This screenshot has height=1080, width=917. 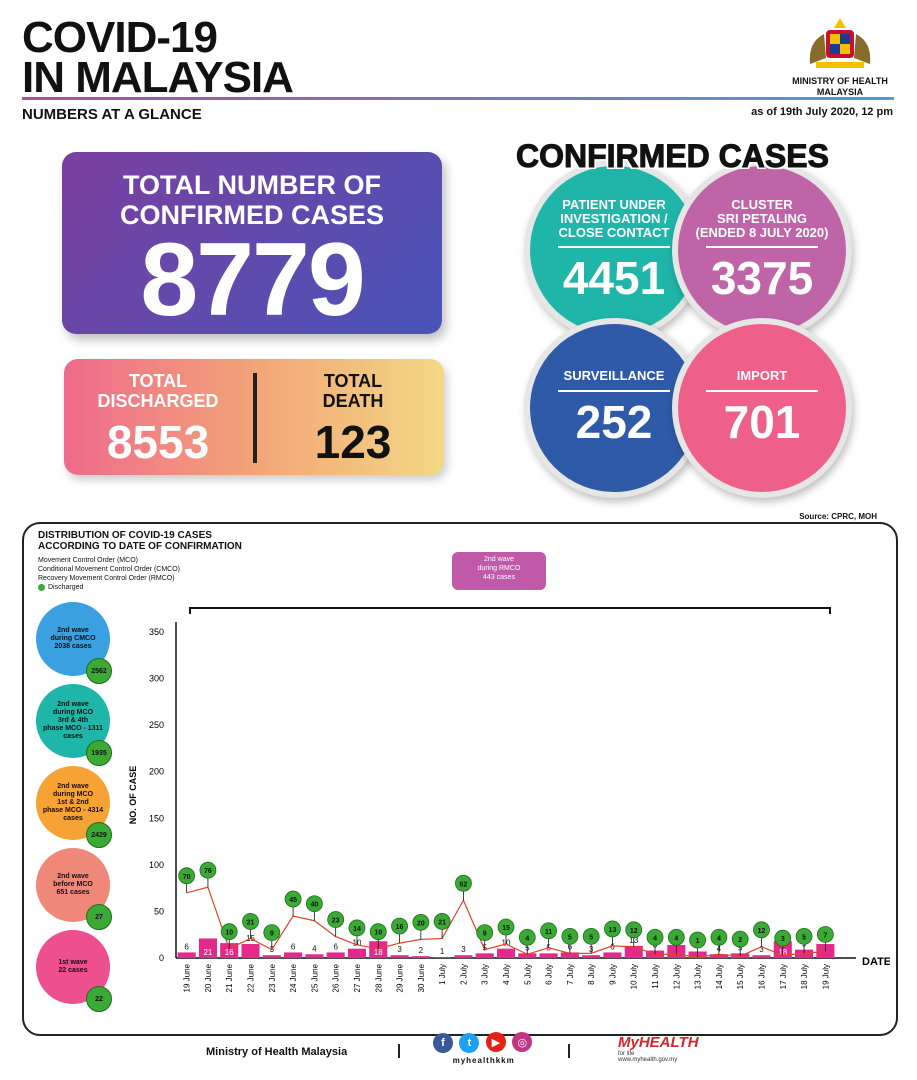 What do you see at coordinates (421, 950) in the screenshot?
I see `bar-value-label: 2` at bounding box center [421, 950].